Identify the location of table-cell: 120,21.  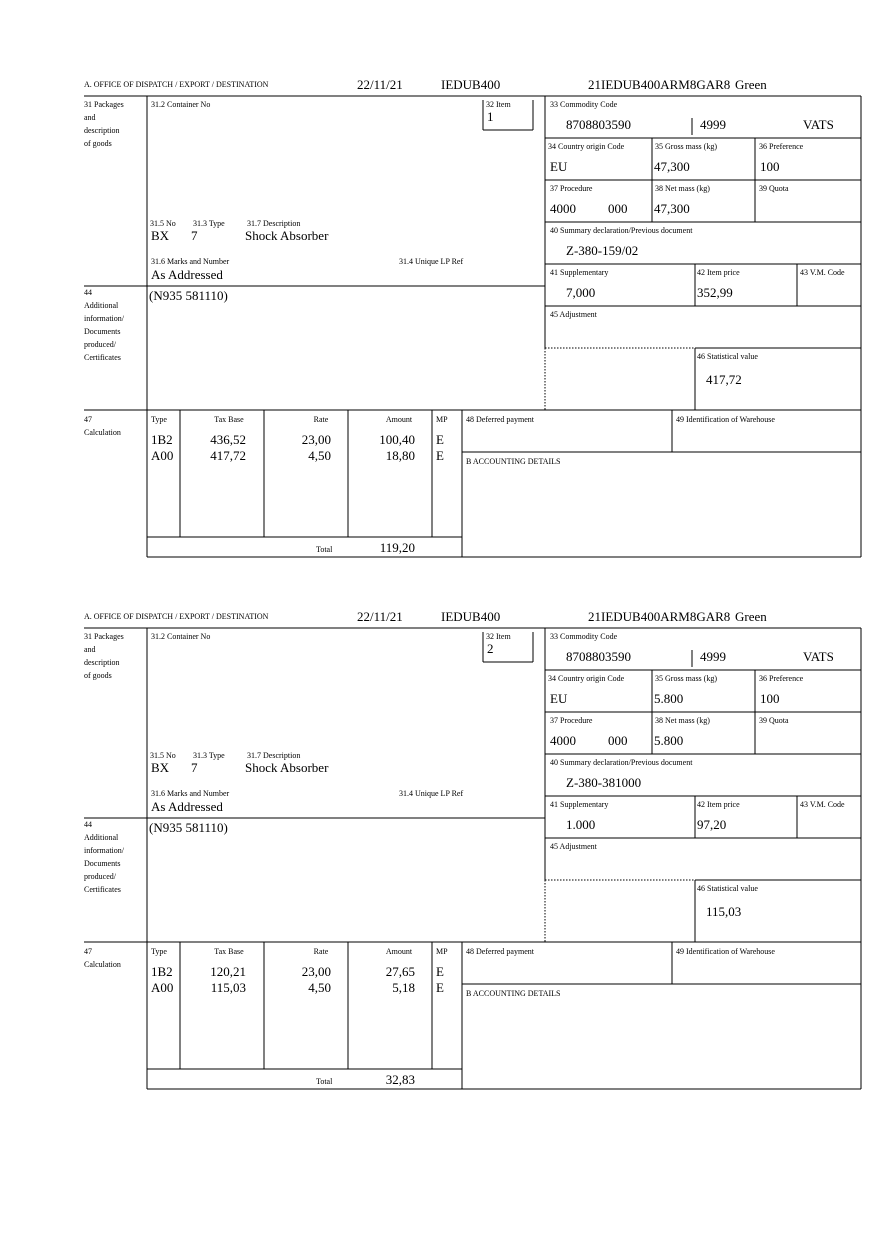
(228, 971).